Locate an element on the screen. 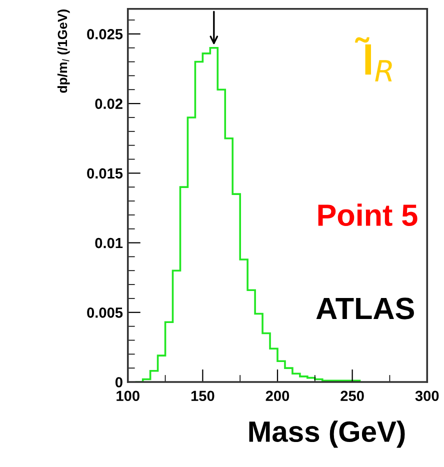 This screenshot has width=444, height=467. annotation: l̃$_{R}$ is located at coordinates (373, 59).